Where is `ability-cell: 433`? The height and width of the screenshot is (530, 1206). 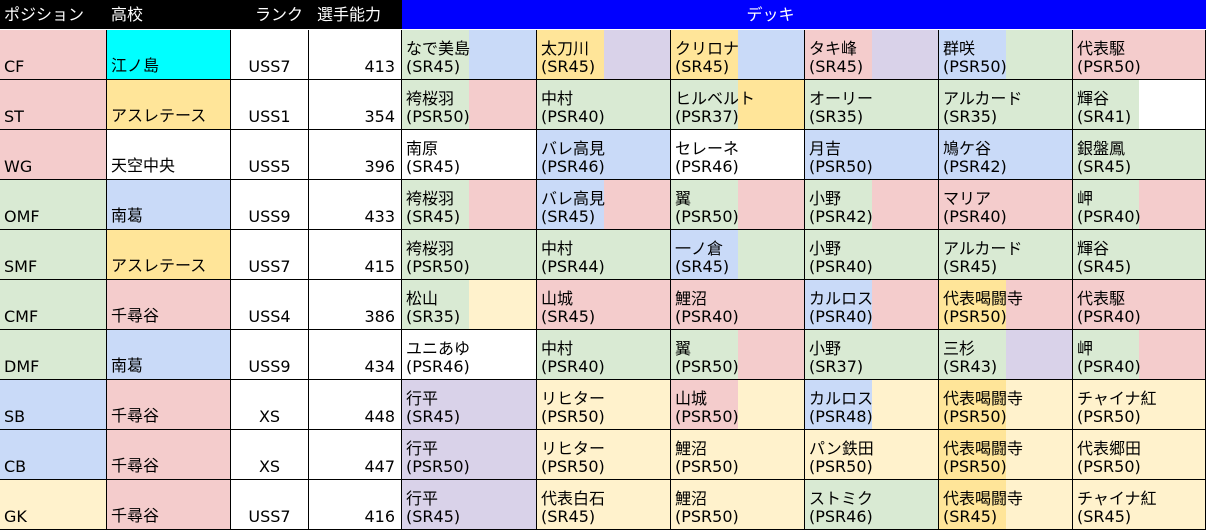
ability-cell: 433 is located at coordinates (355, 205).